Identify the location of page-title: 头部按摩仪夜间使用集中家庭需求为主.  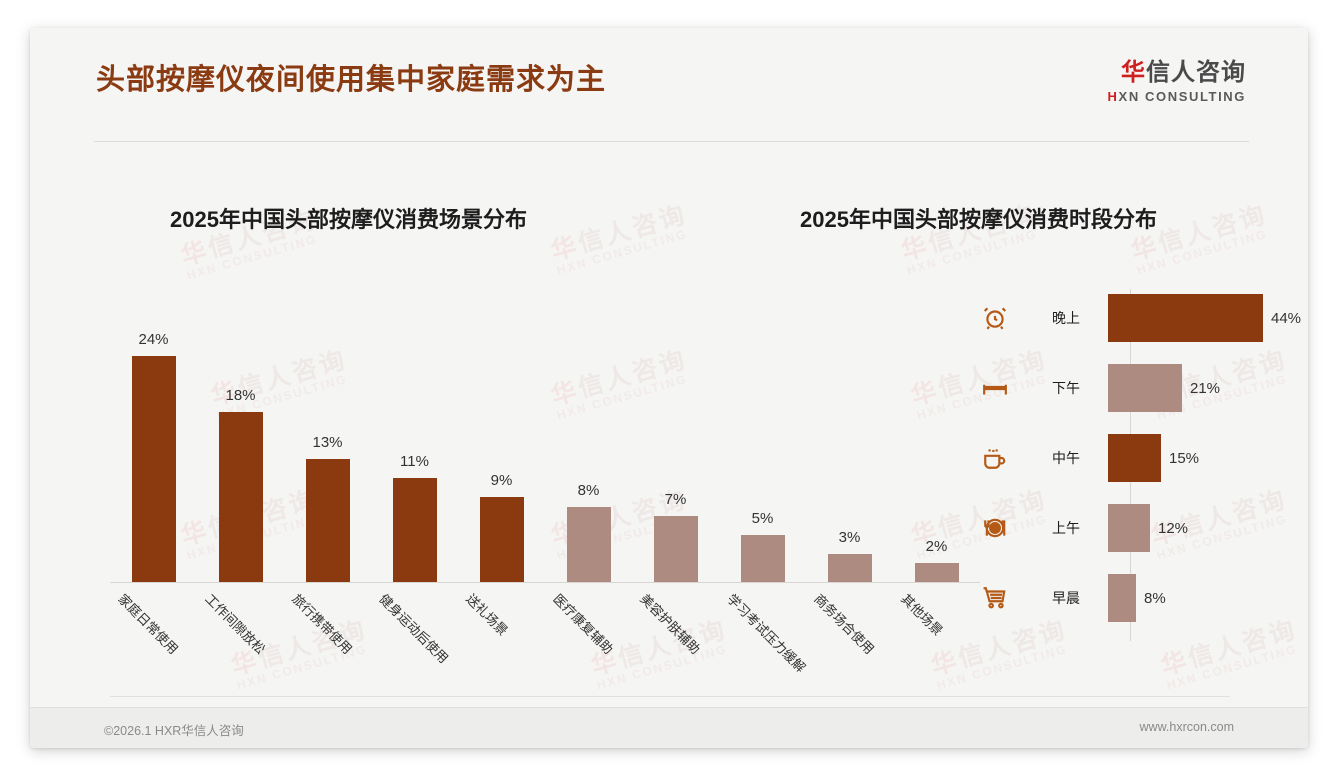
(351, 80).